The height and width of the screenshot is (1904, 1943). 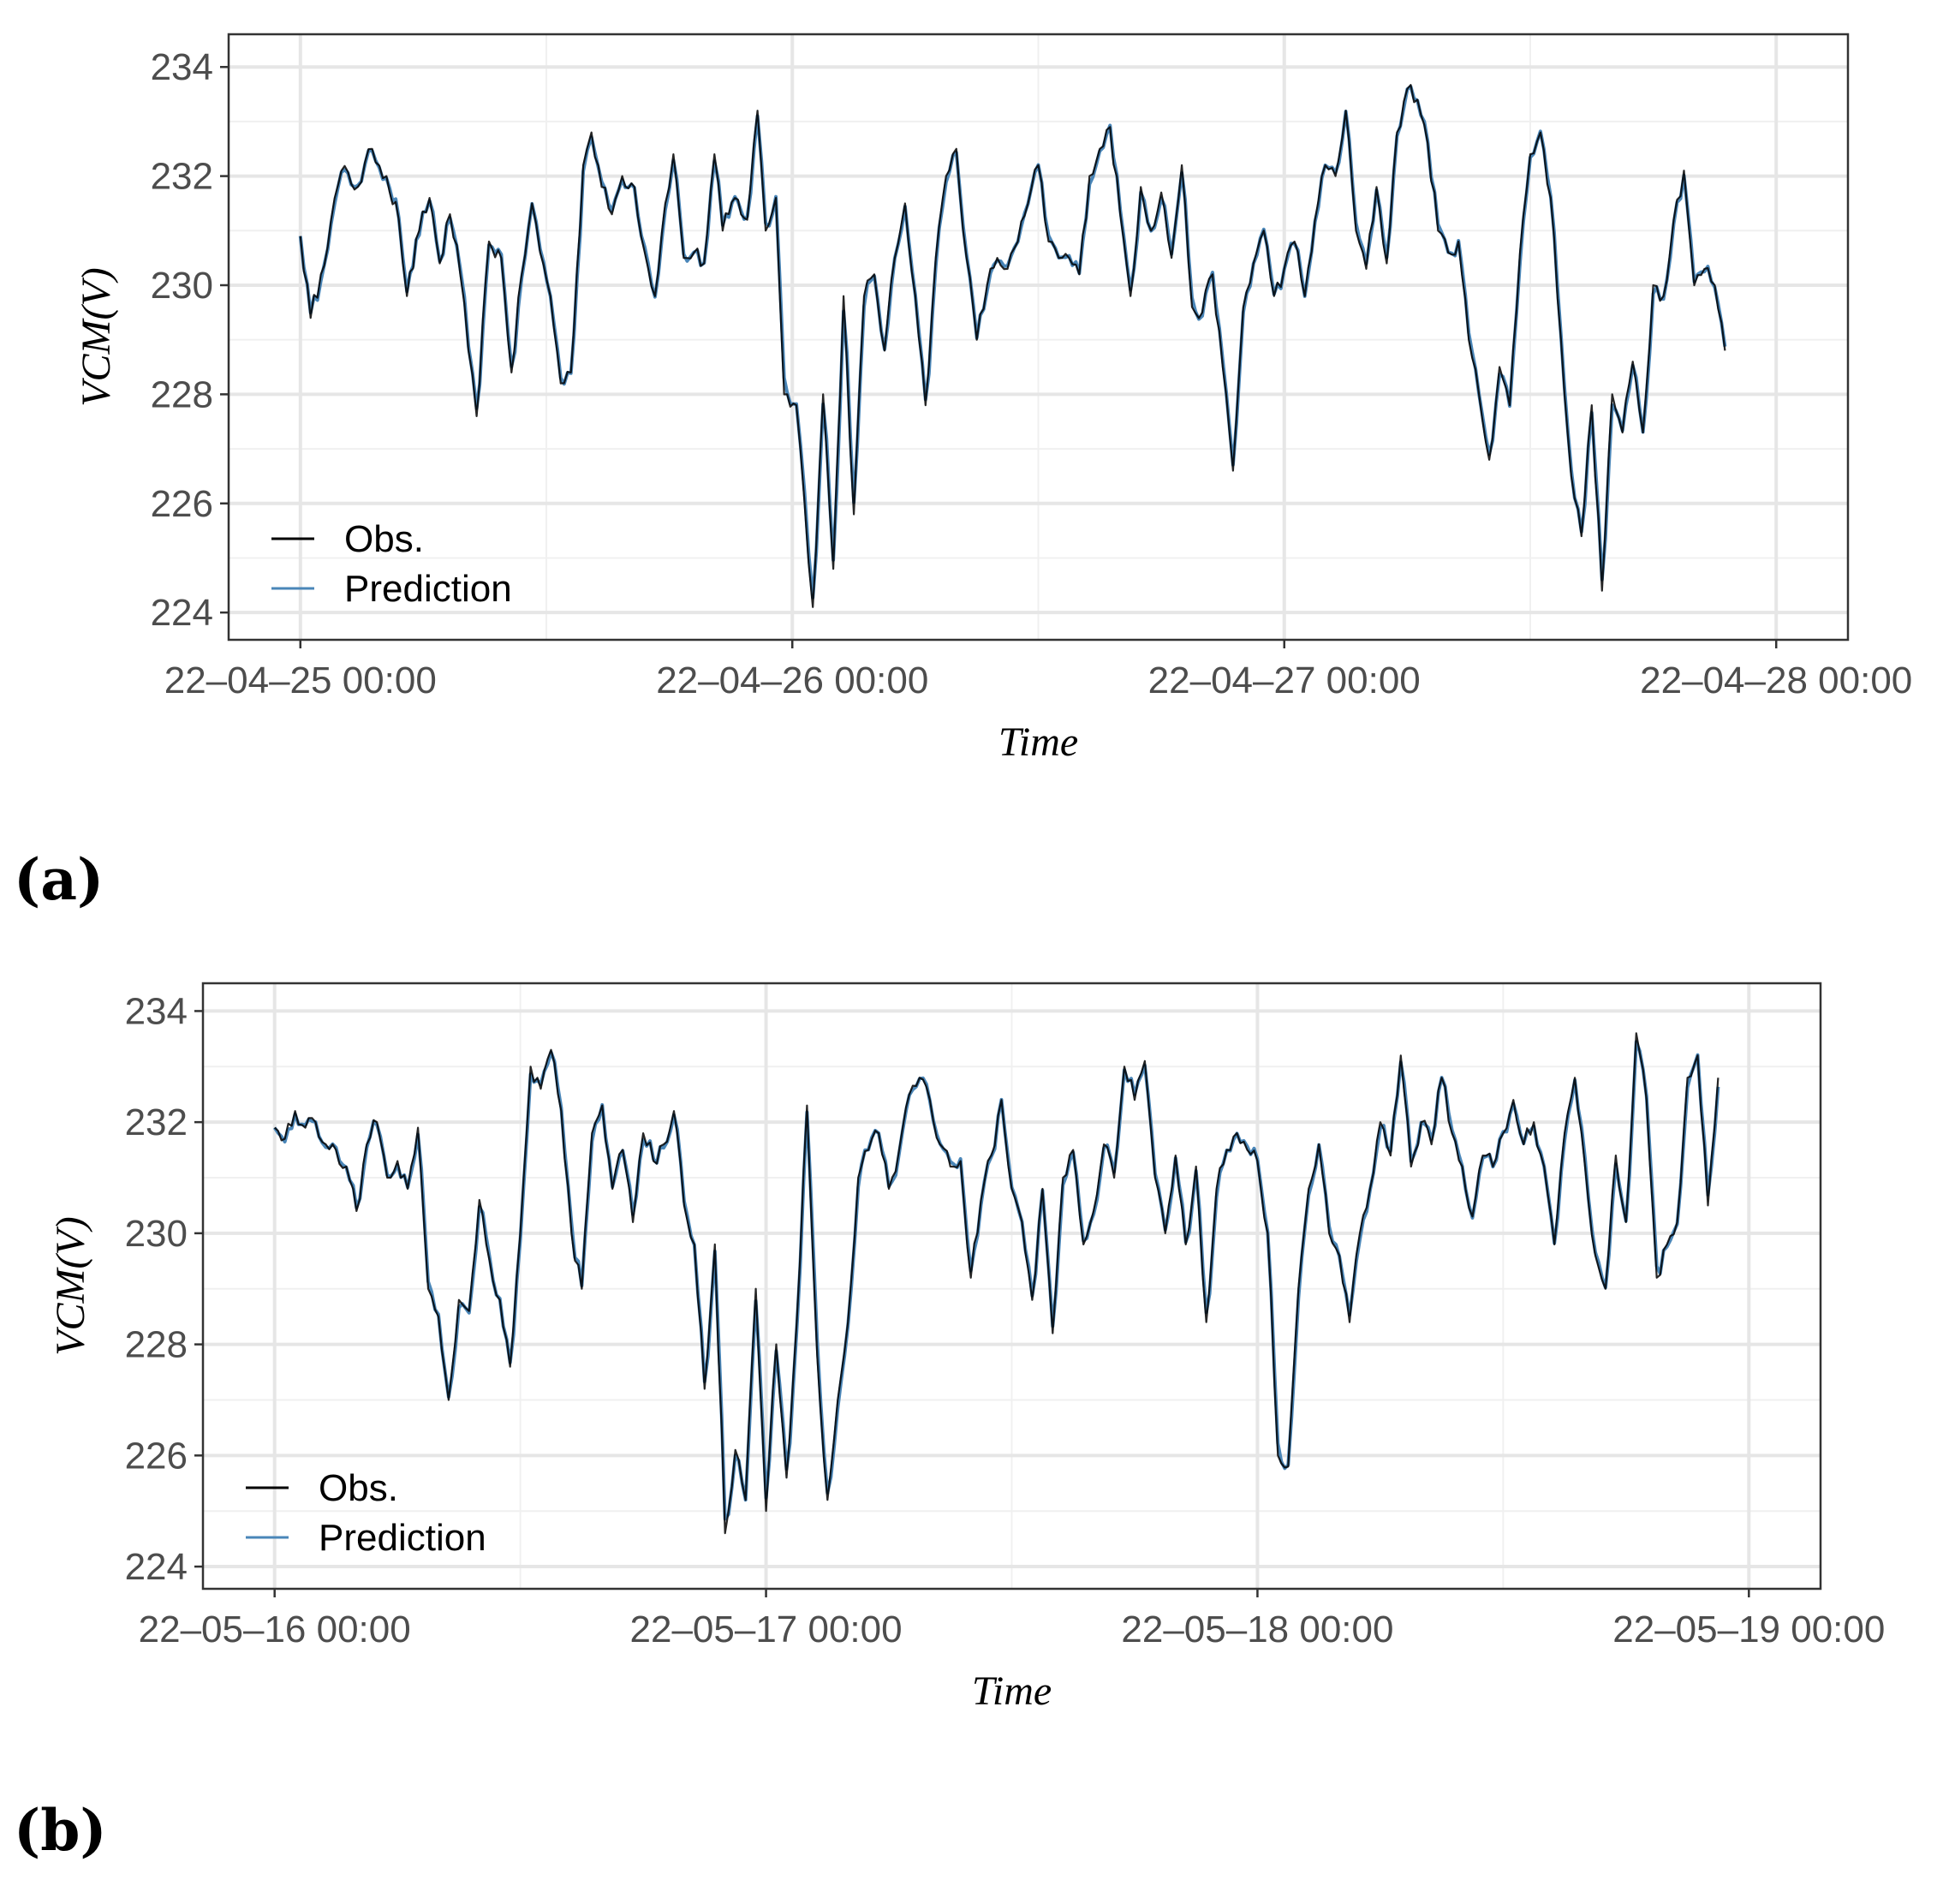 I want to click on b-xtick-label: 22–05–18 00:00, so click(x=1257, y=1630).